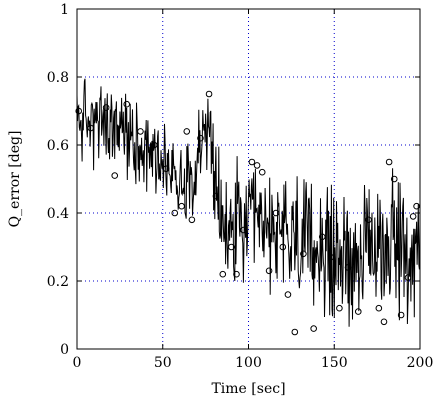  What do you see at coordinates (64, 350) in the screenshot?
I see `y-tick-label-0: 0` at bounding box center [64, 350].